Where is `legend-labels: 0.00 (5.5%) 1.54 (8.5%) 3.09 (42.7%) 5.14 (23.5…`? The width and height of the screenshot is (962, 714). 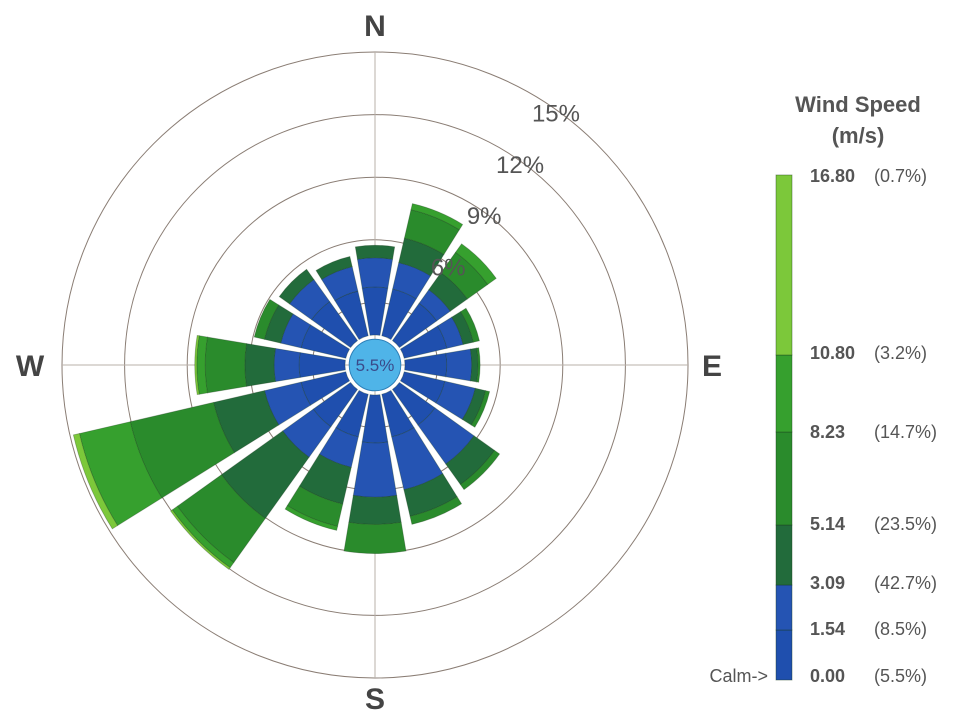
legend-labels: 0.00 (5.5%) 1.54 (8.5%) 3.09 (42.7%) 5.14 (23.5… is located at coordinates (873, 426).